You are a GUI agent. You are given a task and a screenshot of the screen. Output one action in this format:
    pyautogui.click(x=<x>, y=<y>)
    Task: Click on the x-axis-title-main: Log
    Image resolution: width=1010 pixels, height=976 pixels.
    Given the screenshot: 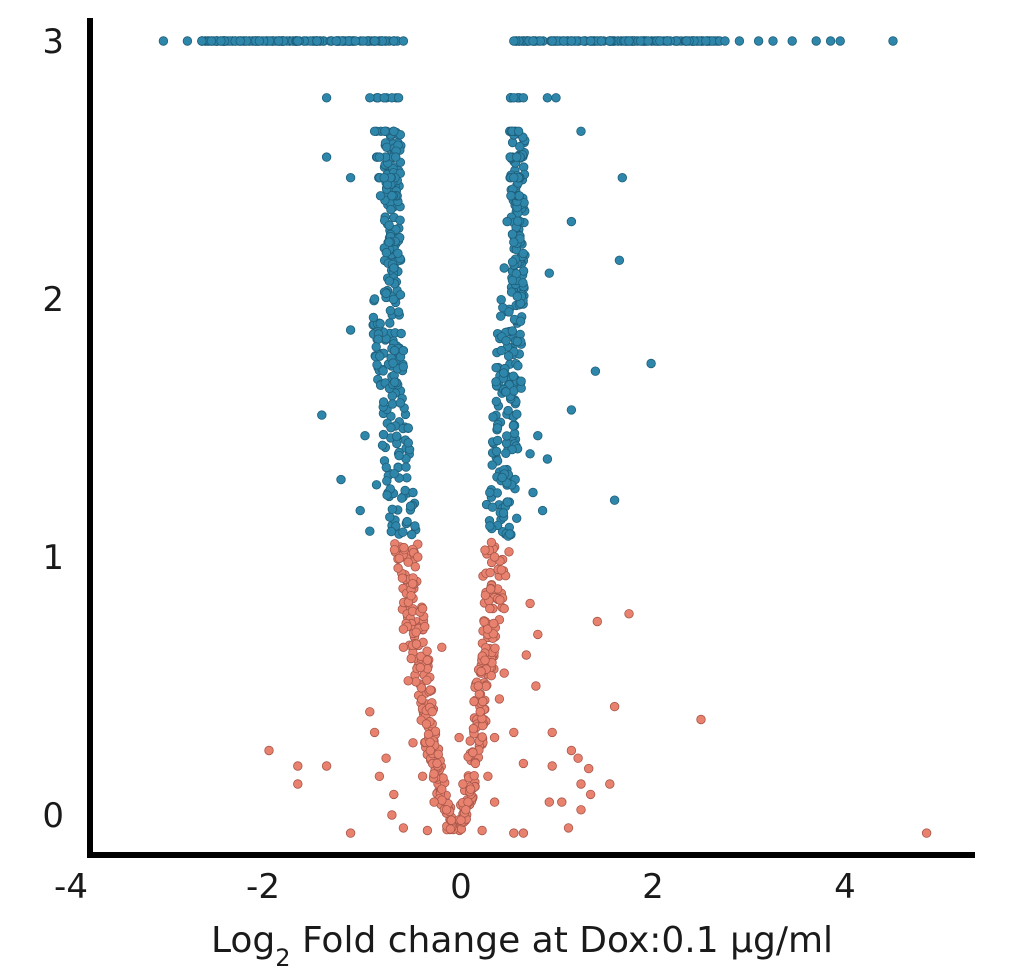 What is the action you would take?
    pyautogui.click(x=243, y=940)
    